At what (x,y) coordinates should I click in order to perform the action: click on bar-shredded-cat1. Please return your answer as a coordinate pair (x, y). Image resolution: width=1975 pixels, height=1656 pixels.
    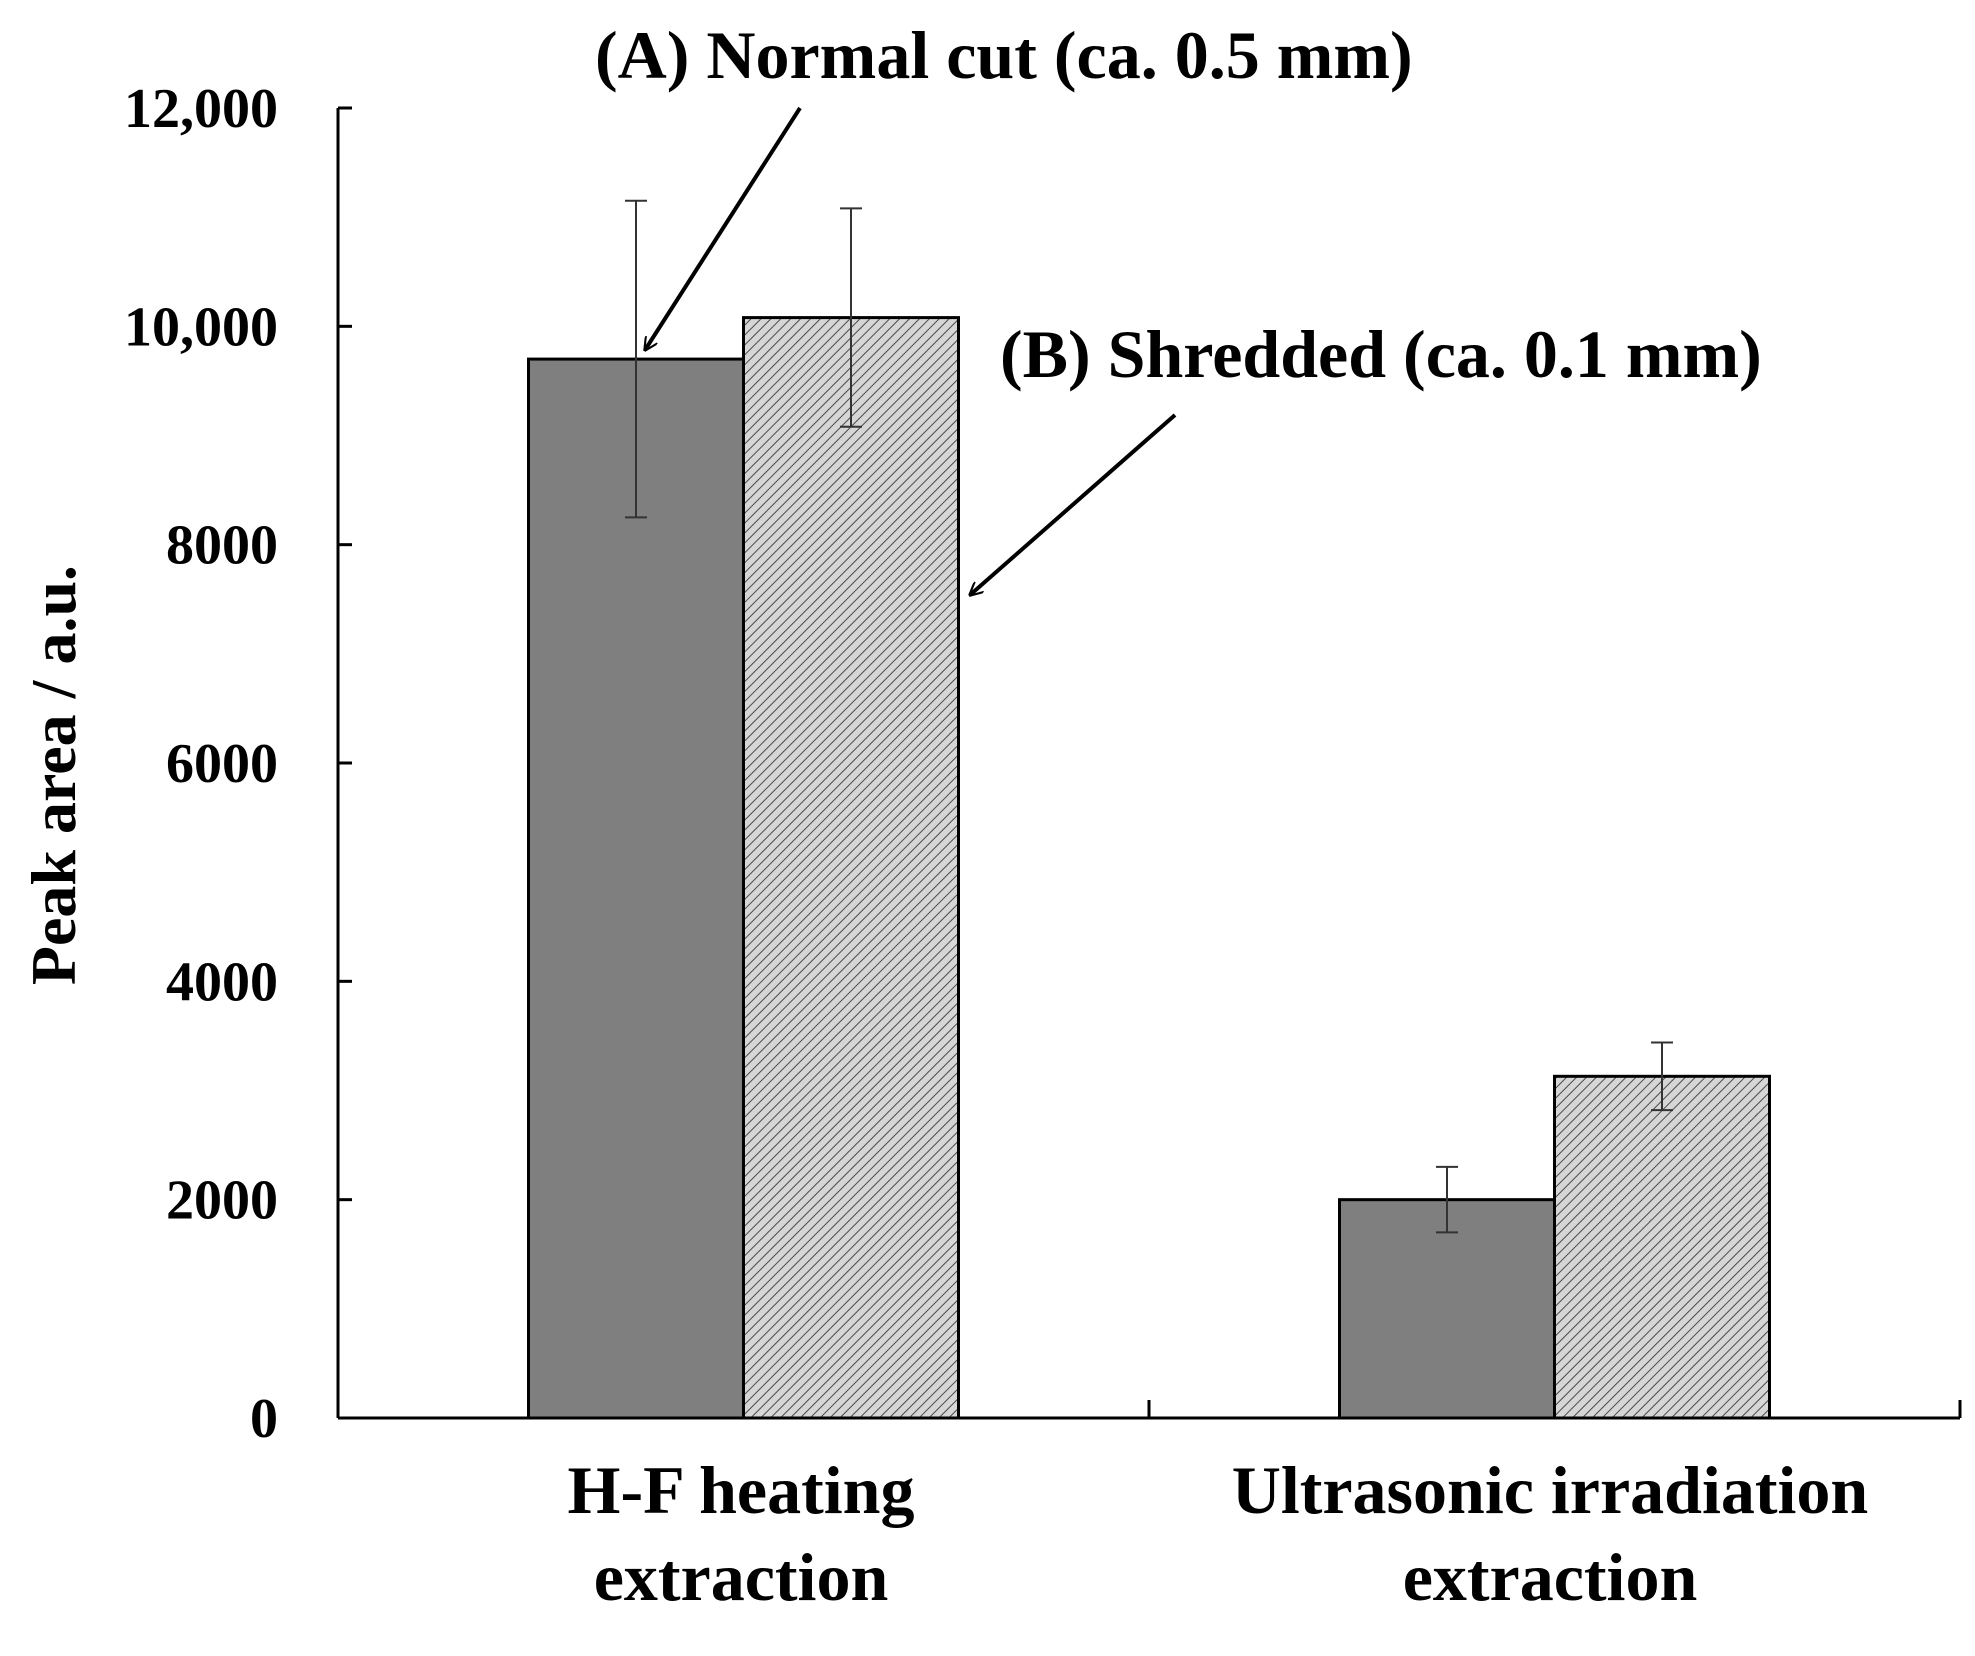
    Looking at the image, I should click on (851, 868).